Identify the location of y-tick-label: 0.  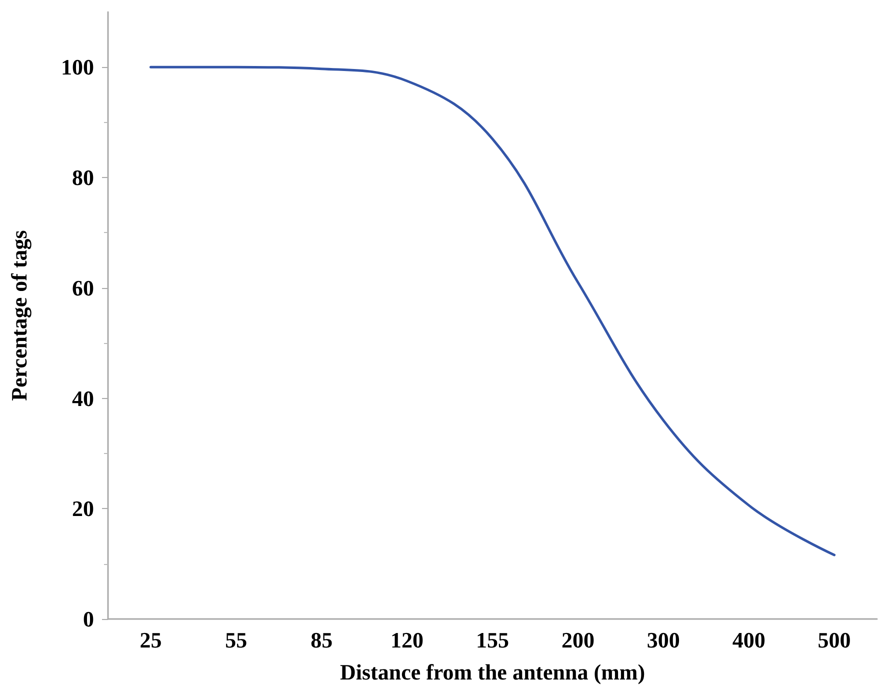
(88, 619).